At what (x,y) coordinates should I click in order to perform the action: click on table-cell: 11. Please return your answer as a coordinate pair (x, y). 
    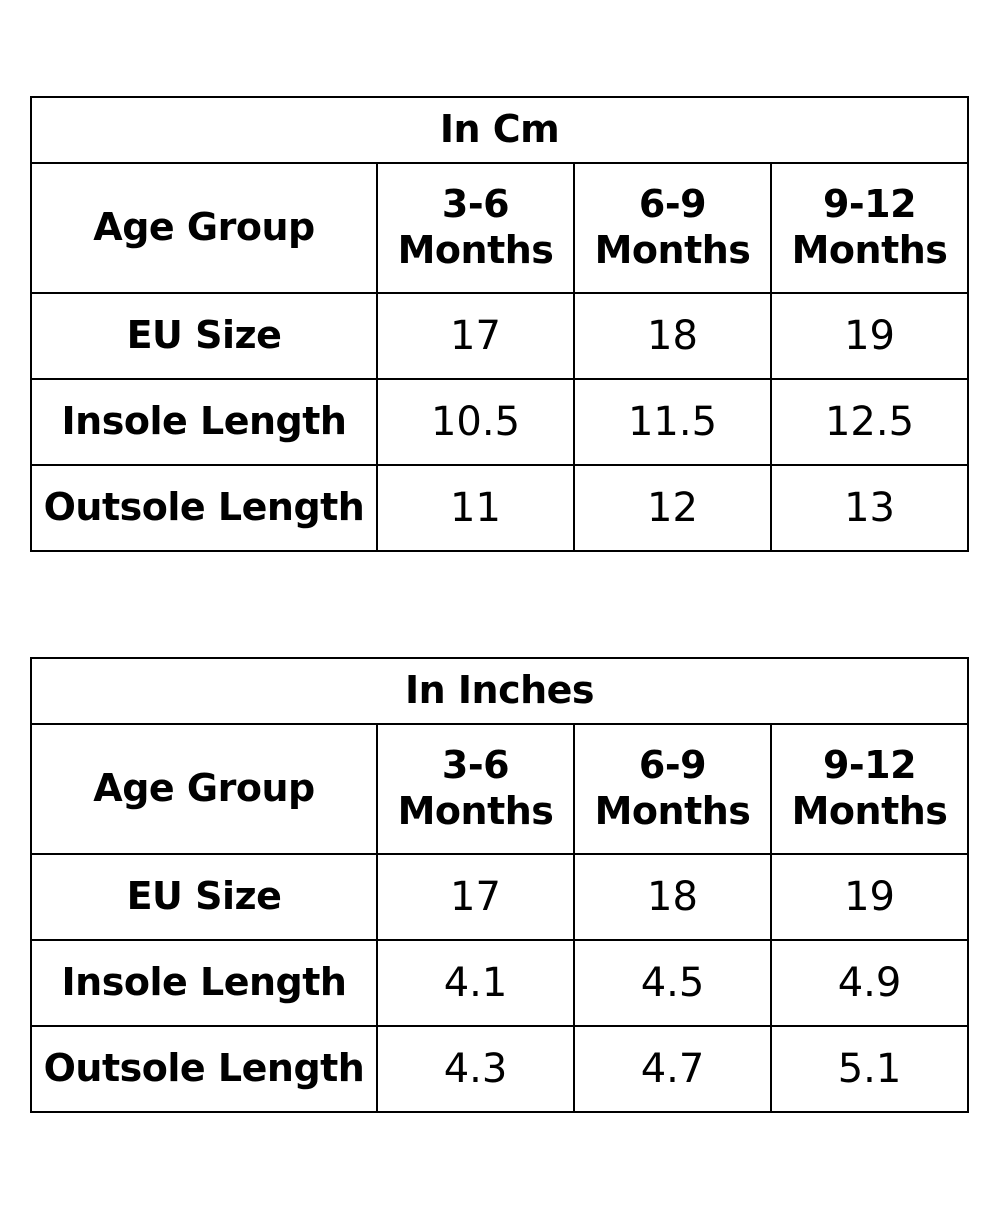
    Looking at the image, I should click on (475, 508).